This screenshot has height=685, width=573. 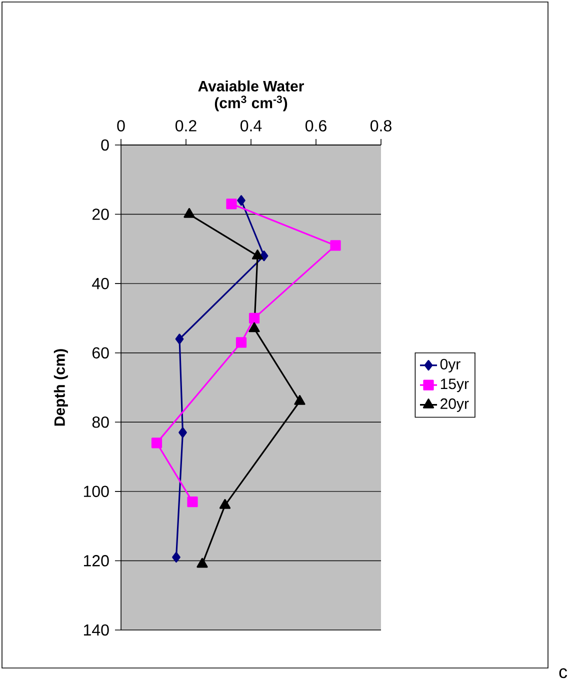 I want to click on x-tick-label: 0, so click(x=121, y=126).